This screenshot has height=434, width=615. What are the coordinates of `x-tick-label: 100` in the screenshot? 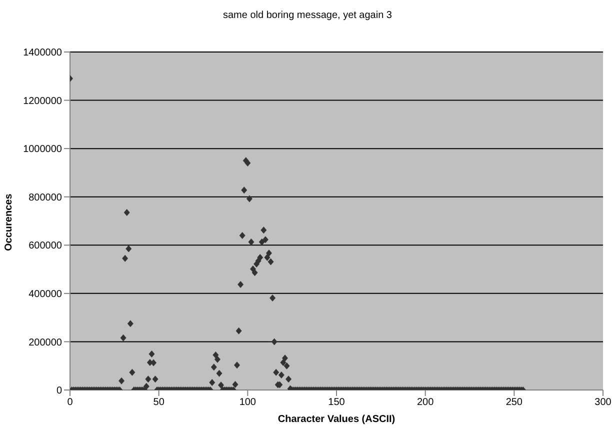 It's located at (247, 402).